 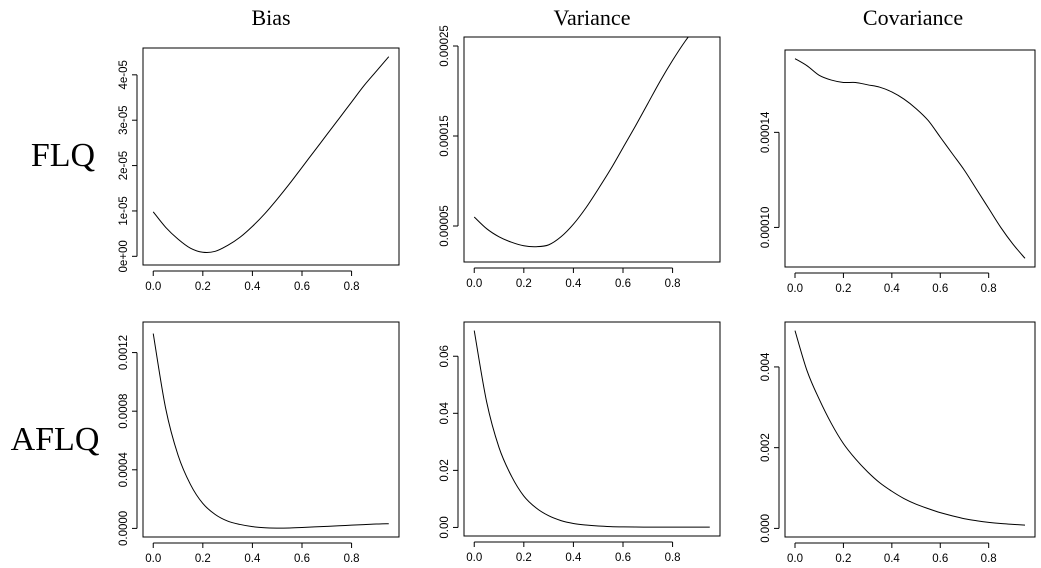 I want to click on panel-flq-bias: 0.0 0.2 0.4 0.6 0.8 0e+00 1e-05 2e-05 3e-05 4e-05, so click(x=259, y=170).